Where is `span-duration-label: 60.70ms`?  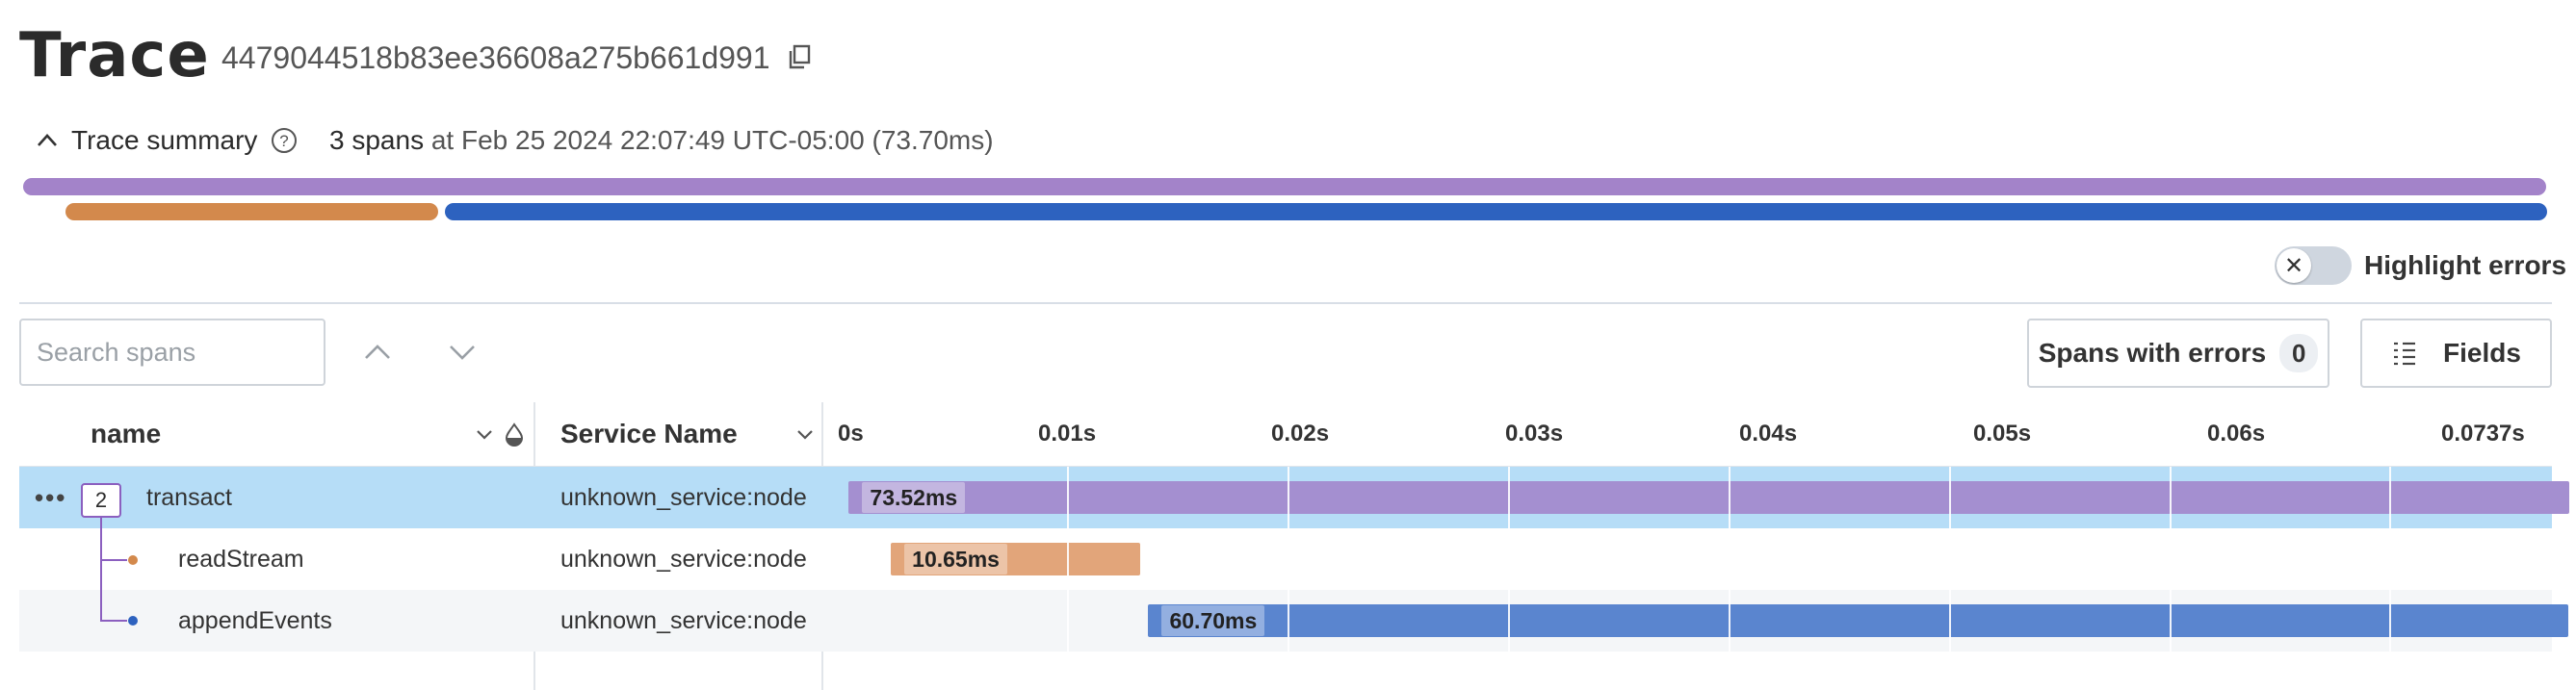 span-duration-label: 60.70ms is located at coordinates (1213, 620).